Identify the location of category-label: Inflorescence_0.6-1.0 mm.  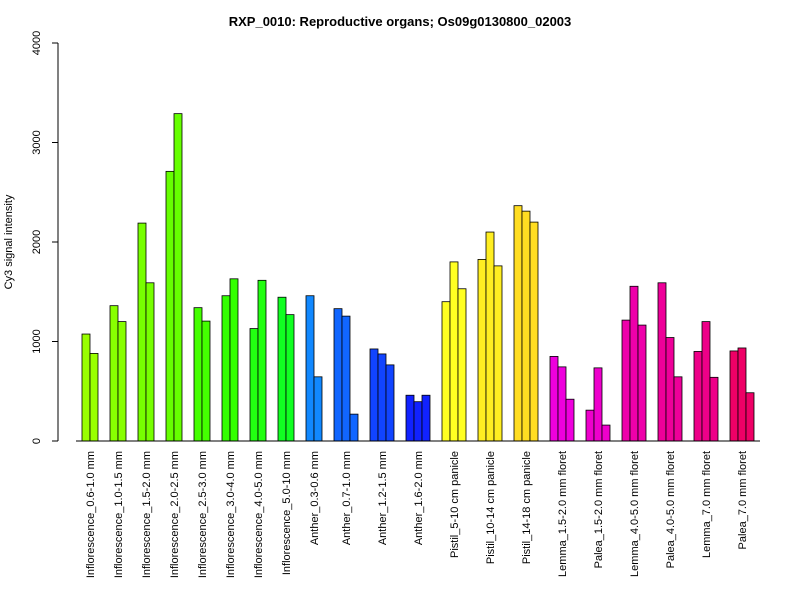
(91, 514).